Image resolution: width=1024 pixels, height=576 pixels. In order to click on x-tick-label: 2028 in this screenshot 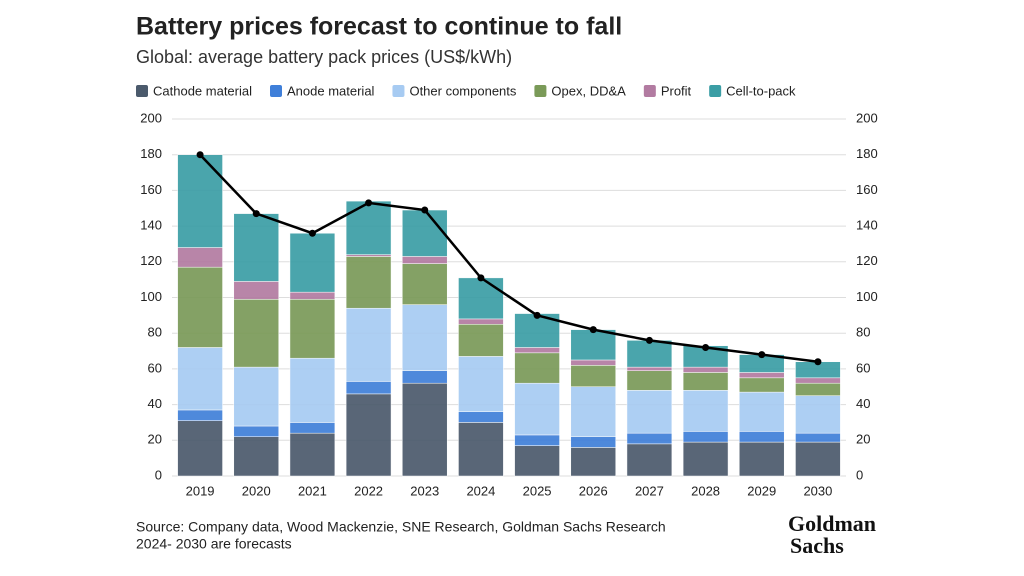, I will do `click(705, 490)`.